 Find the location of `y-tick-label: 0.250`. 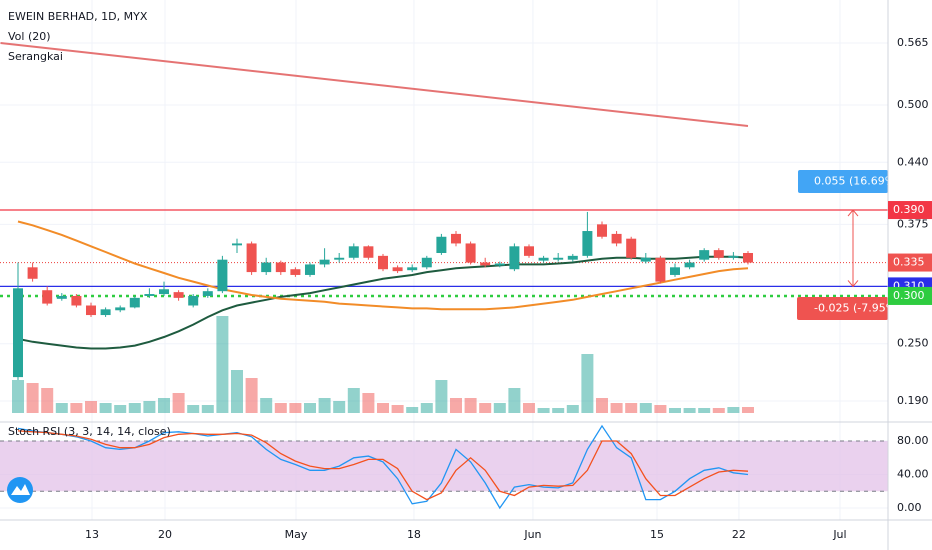

y-tick-label: 0.250 is located at coordinates (913, 343).